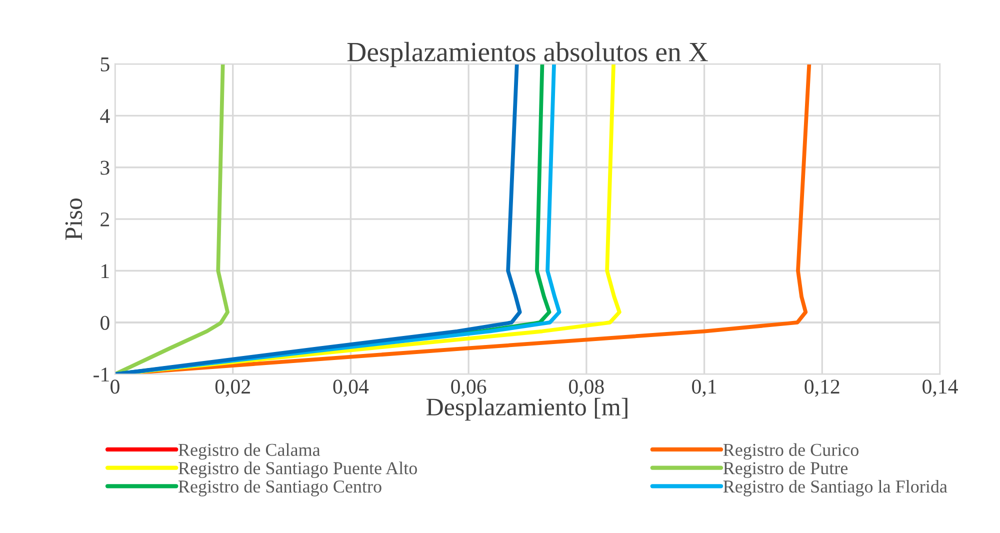 This screenshot has height=533, width=1000. I want to click on y-tick-label: 5, so click(105, 65).